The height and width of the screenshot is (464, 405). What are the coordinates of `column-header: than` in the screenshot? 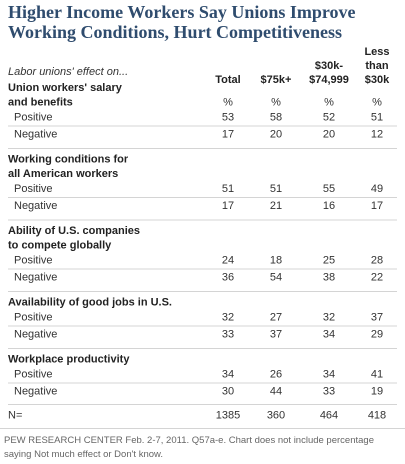 It's located at (377, 66).